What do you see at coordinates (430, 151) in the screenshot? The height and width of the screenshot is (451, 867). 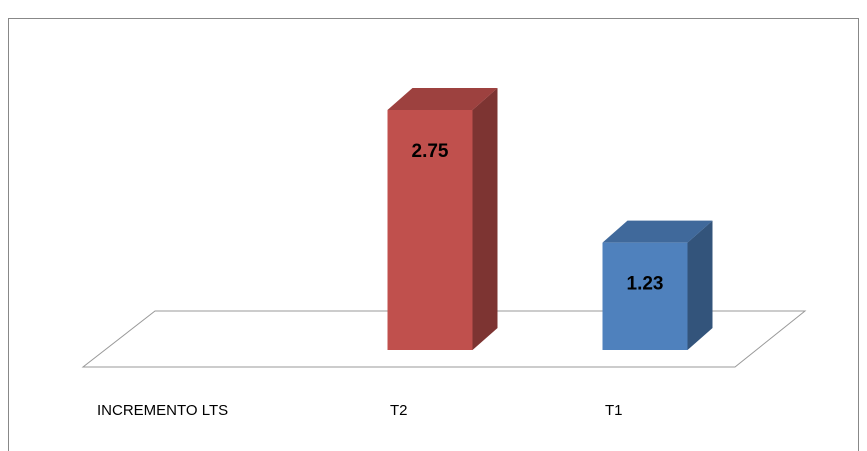 I see `data-label: 2.75` at bounding box center [430, 151].